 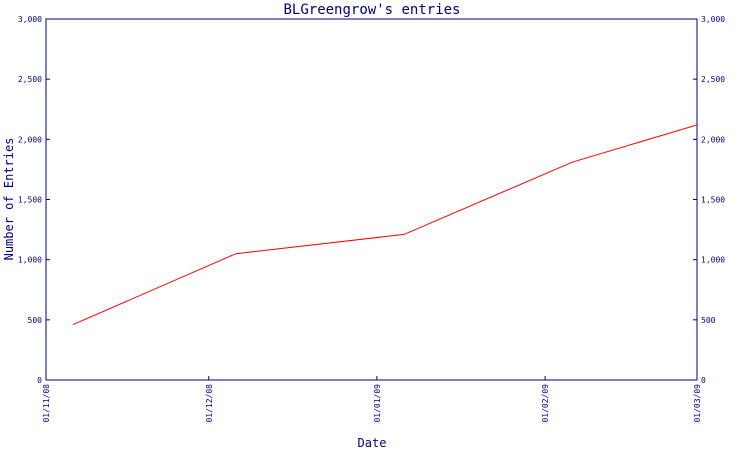 I want to click on x-tick-label: 01/02/09, so click(x=545, y=403).